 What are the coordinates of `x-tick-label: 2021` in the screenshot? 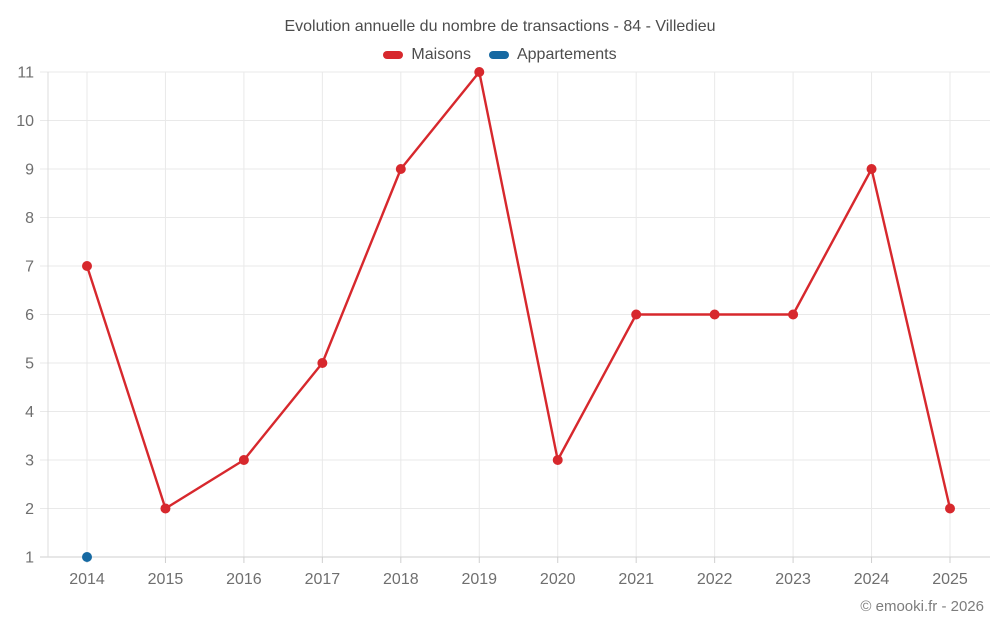 It's located at (636, 579).